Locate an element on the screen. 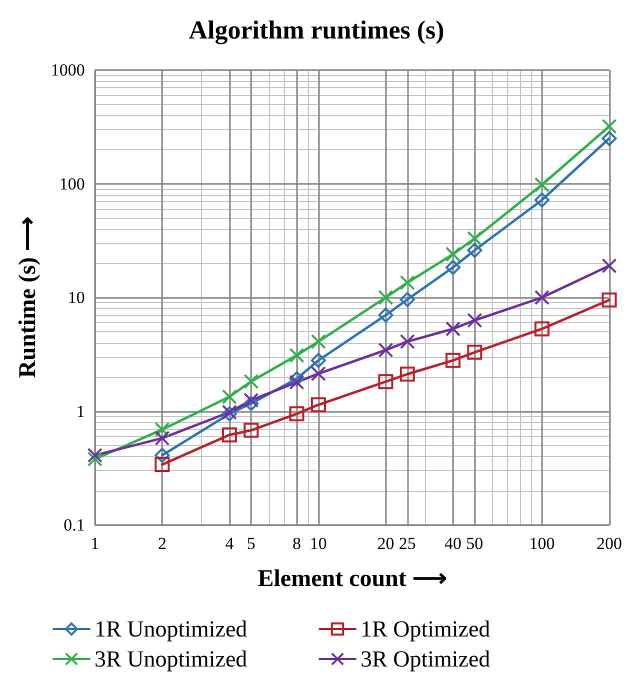 The image size is (633, 682). y-tick-label: 10 is located at coordinates (76, 297).